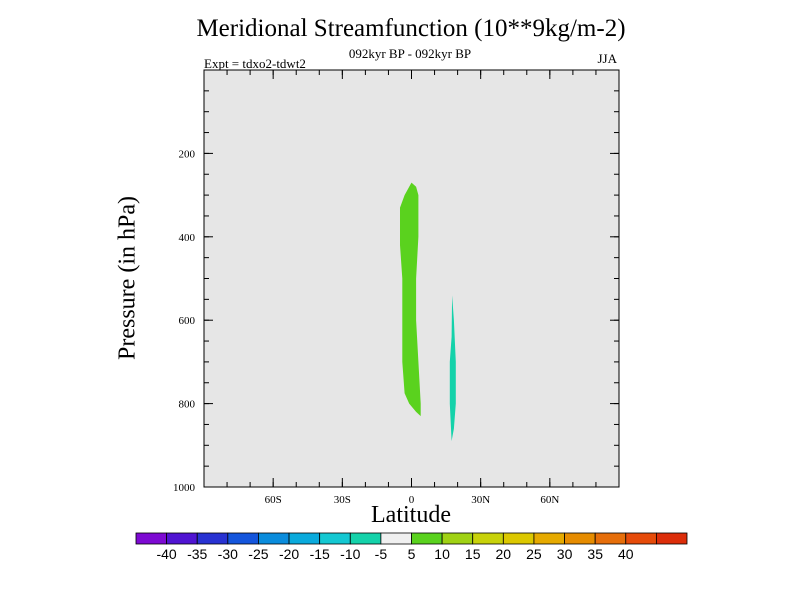 The width and height of the screenshot is (800, 600). What do you see at coordinates (442, 554) in the screenshot?
I see `colorbar-label: 10` at bounding box center [442, 554].